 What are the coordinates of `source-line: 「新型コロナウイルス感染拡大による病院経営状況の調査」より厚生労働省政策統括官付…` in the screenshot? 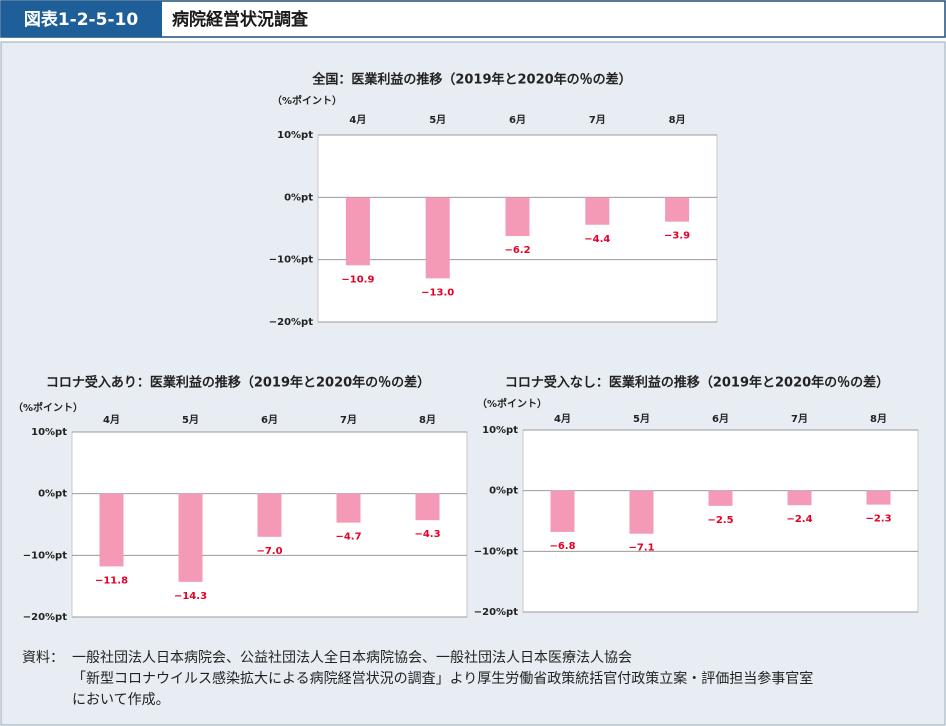 It's located at (442, 678).